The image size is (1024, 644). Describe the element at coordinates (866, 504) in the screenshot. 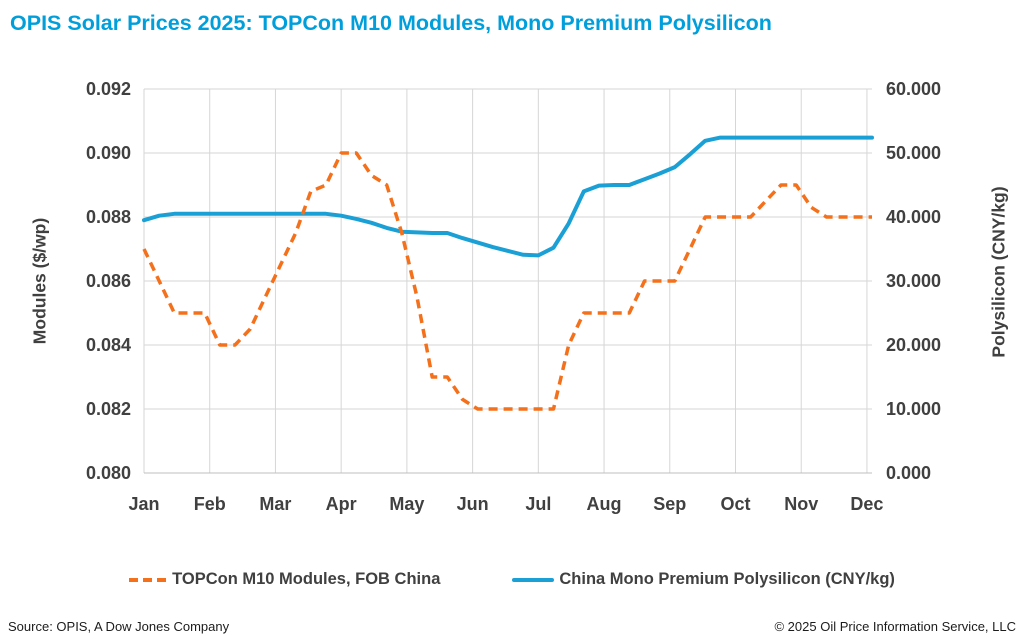

I see `x-axis-month-label: Dec` at that location.